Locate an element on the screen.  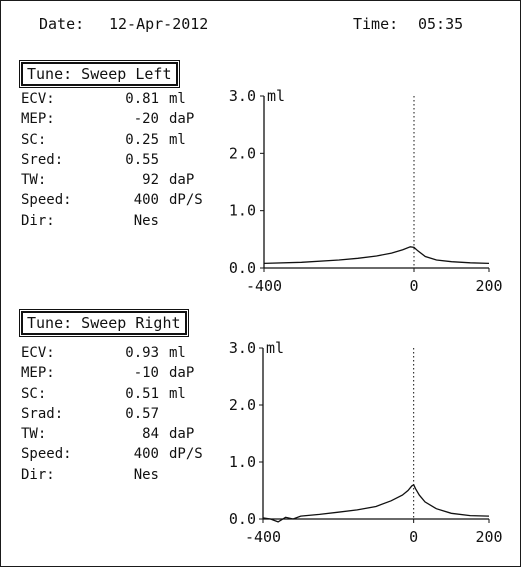
metric-value: 0.81 is located at coordinates (142, 99).